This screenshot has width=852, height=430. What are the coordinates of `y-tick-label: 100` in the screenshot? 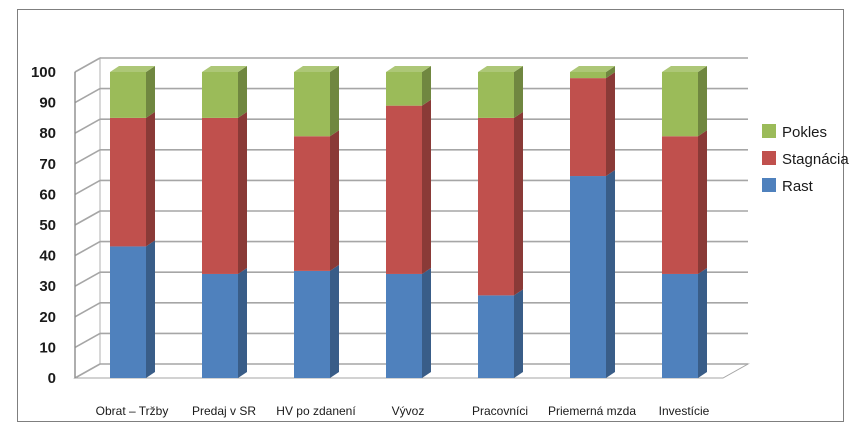 It's located at (43, 72).